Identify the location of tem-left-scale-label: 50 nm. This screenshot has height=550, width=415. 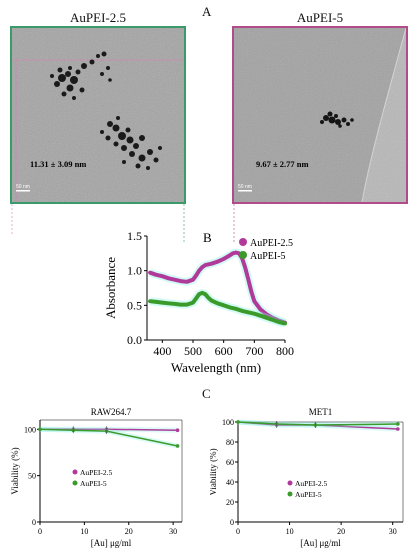
(23, 187).